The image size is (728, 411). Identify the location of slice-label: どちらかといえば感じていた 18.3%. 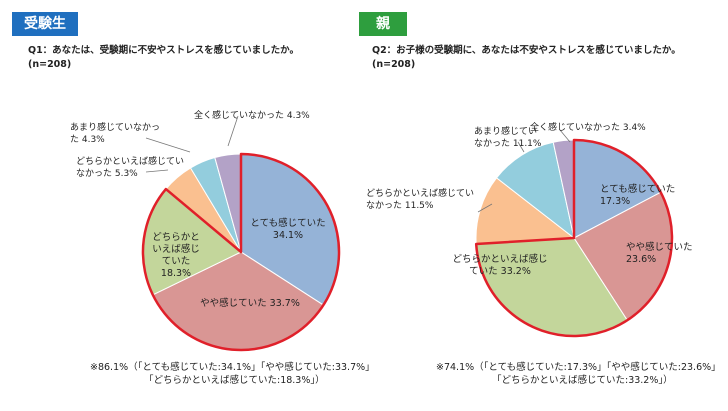
(176, 255).